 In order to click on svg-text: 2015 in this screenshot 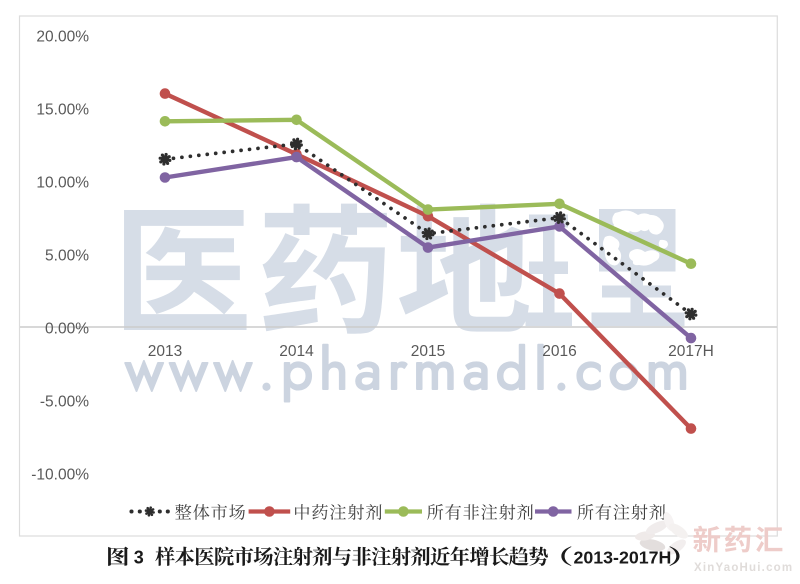, I will do `click(428, 351)`.